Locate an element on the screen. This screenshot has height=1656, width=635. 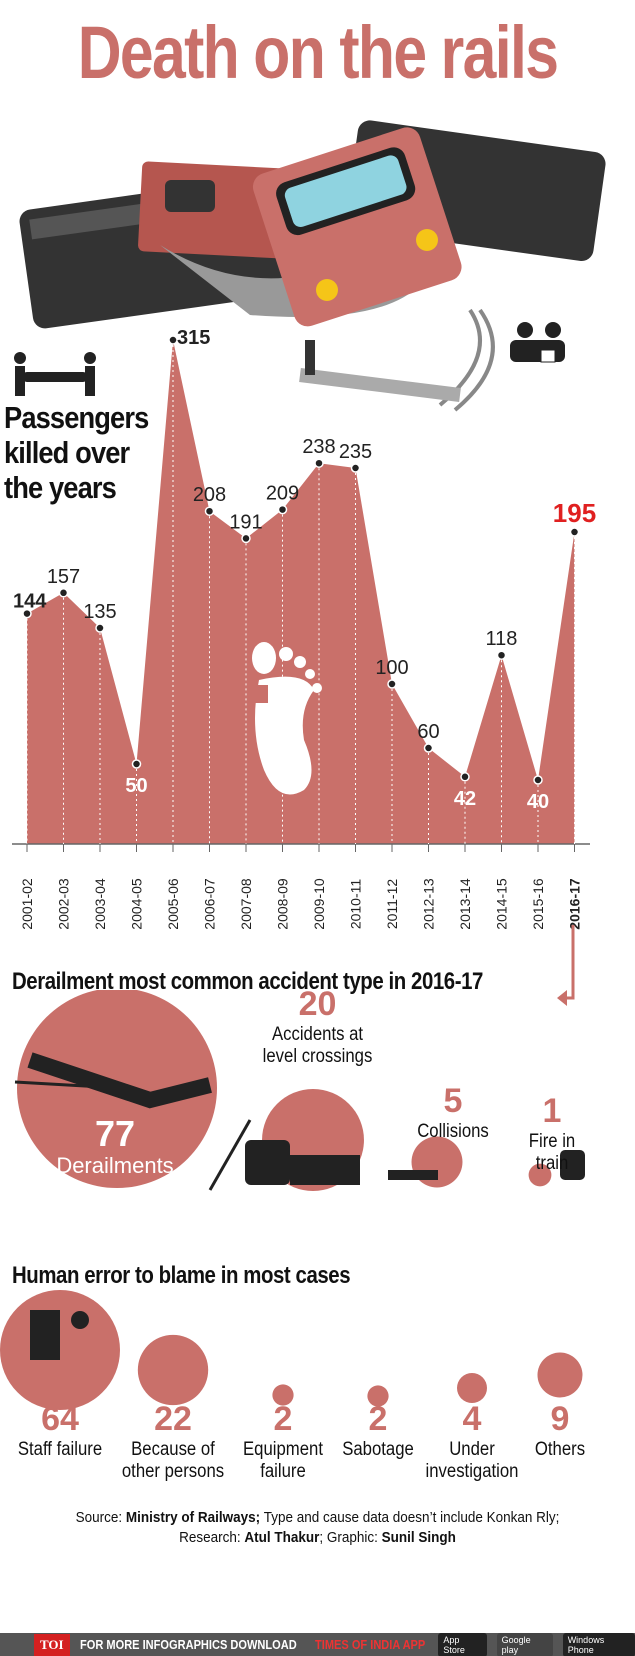
data-label: 157 is located at coordinates (63, 577).